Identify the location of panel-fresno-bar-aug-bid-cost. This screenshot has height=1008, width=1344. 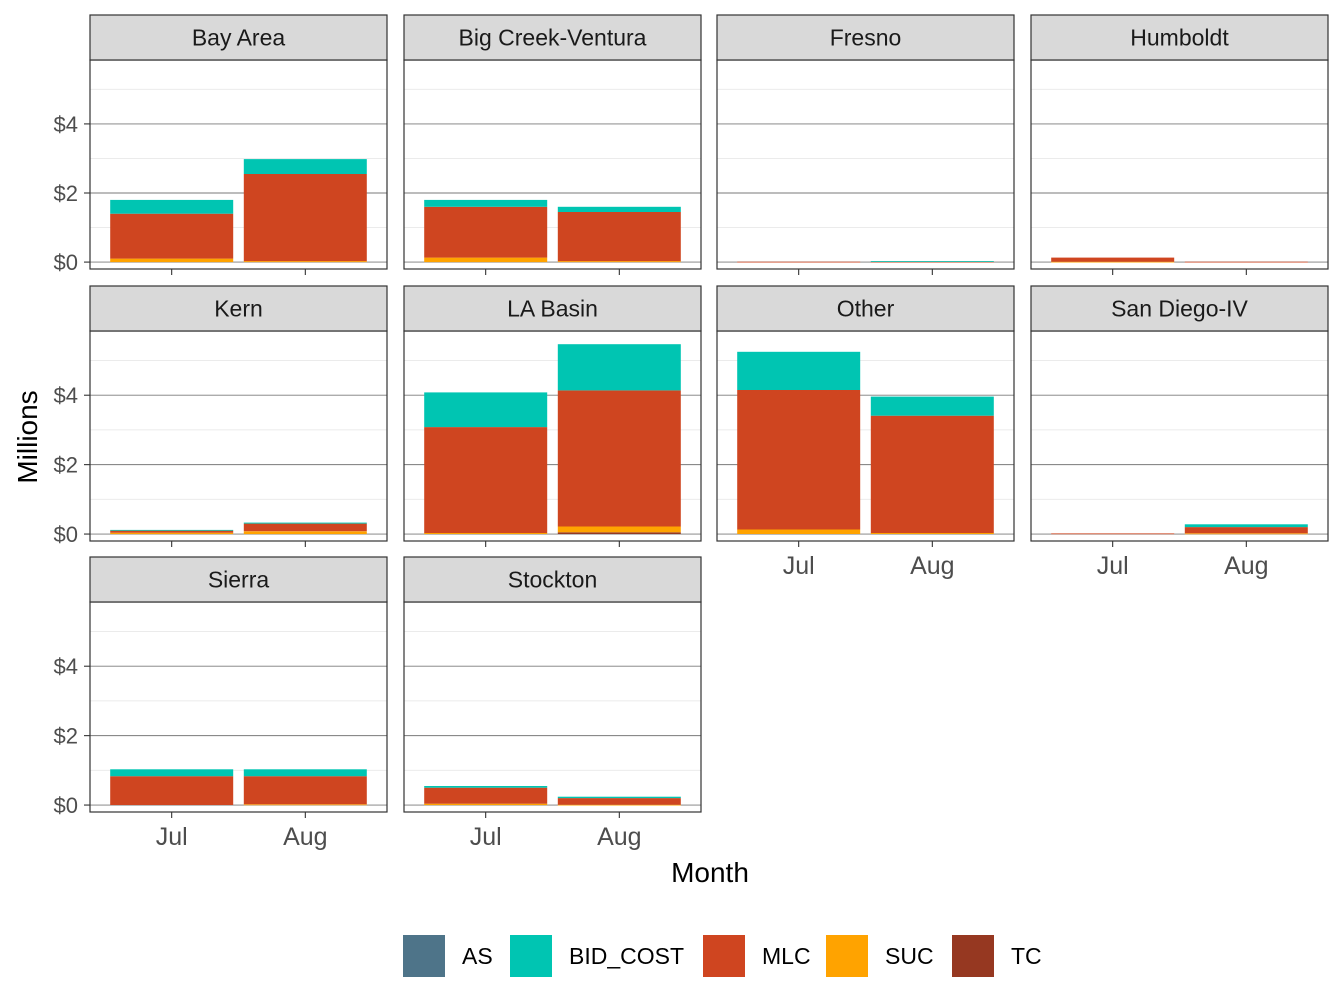
(932, 261).